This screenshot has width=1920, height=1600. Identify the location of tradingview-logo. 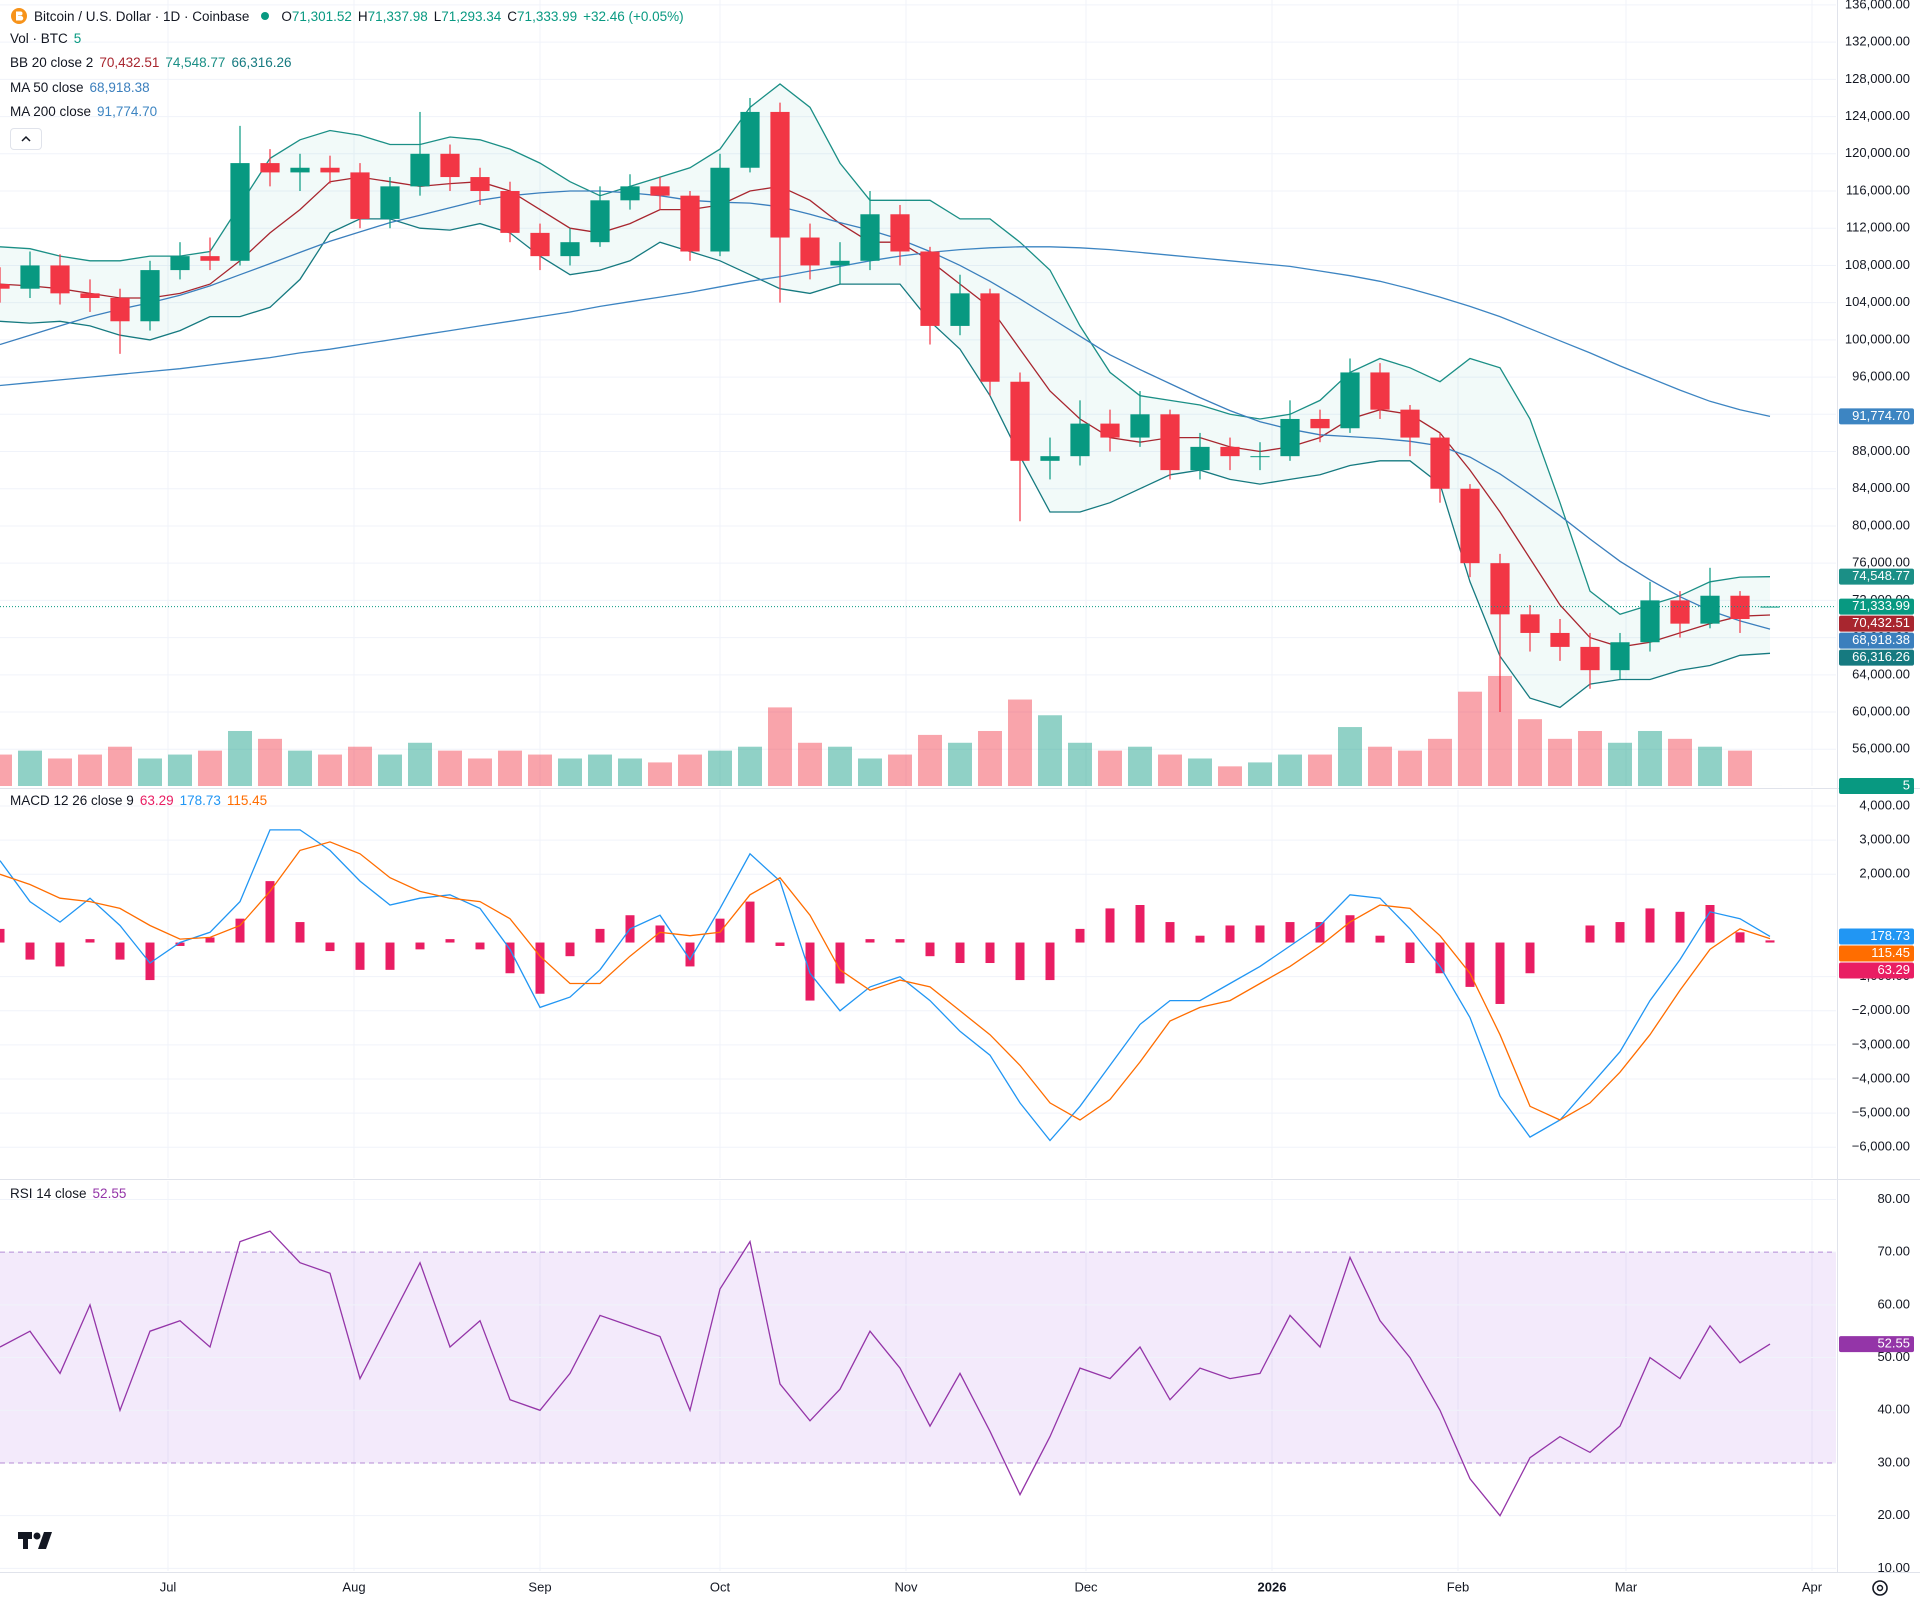
(35, 1540).